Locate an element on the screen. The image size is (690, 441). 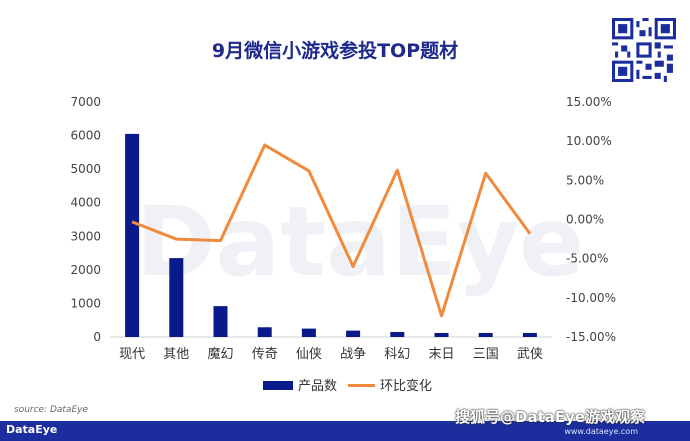
left-tick-label: 0 is located at coordinates (97, 337).